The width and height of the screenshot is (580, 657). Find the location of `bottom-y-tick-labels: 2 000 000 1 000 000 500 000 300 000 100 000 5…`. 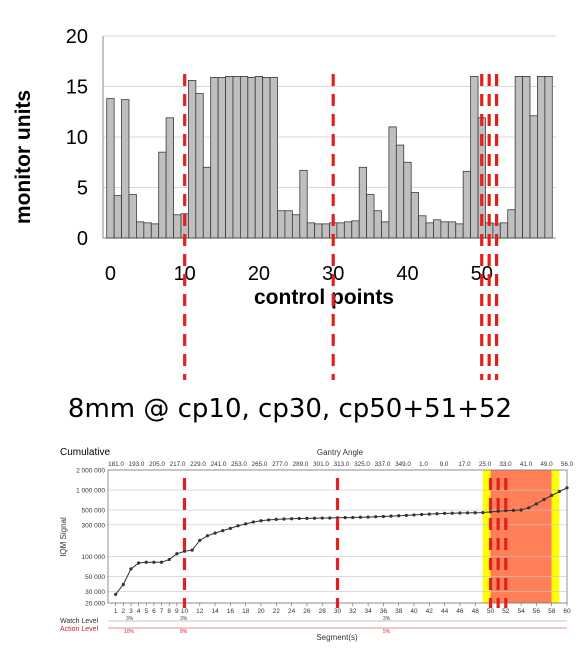

bottom-y-tick-labels: 2 000 000 1 000 000 500 000 300 000 100 000 5… is located at coordinates (90, 538).